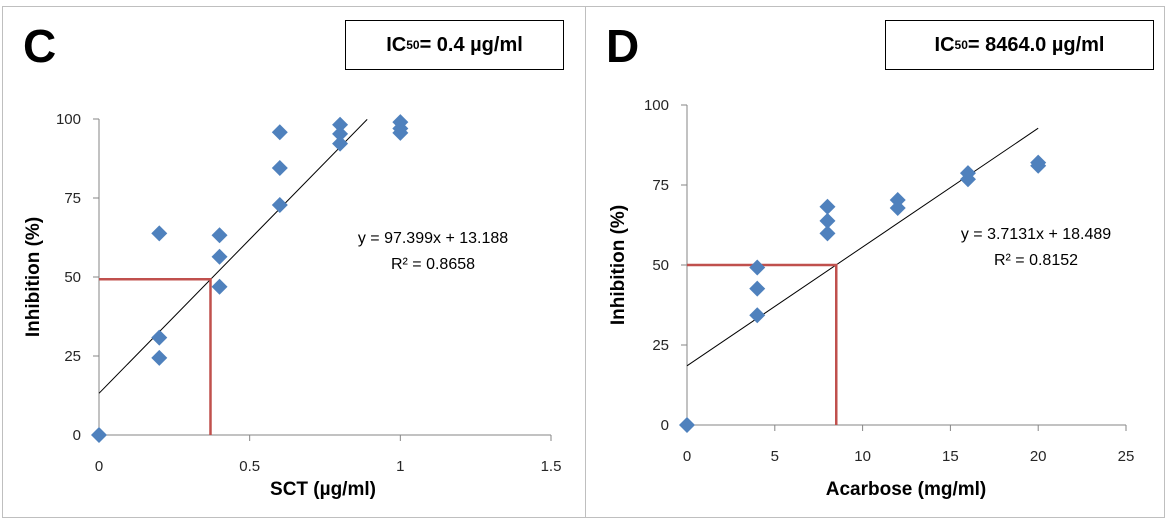  Describe the element at coordinates (249, 466) in the screenshot. I see `x-tick-label: 0.5` at that location.